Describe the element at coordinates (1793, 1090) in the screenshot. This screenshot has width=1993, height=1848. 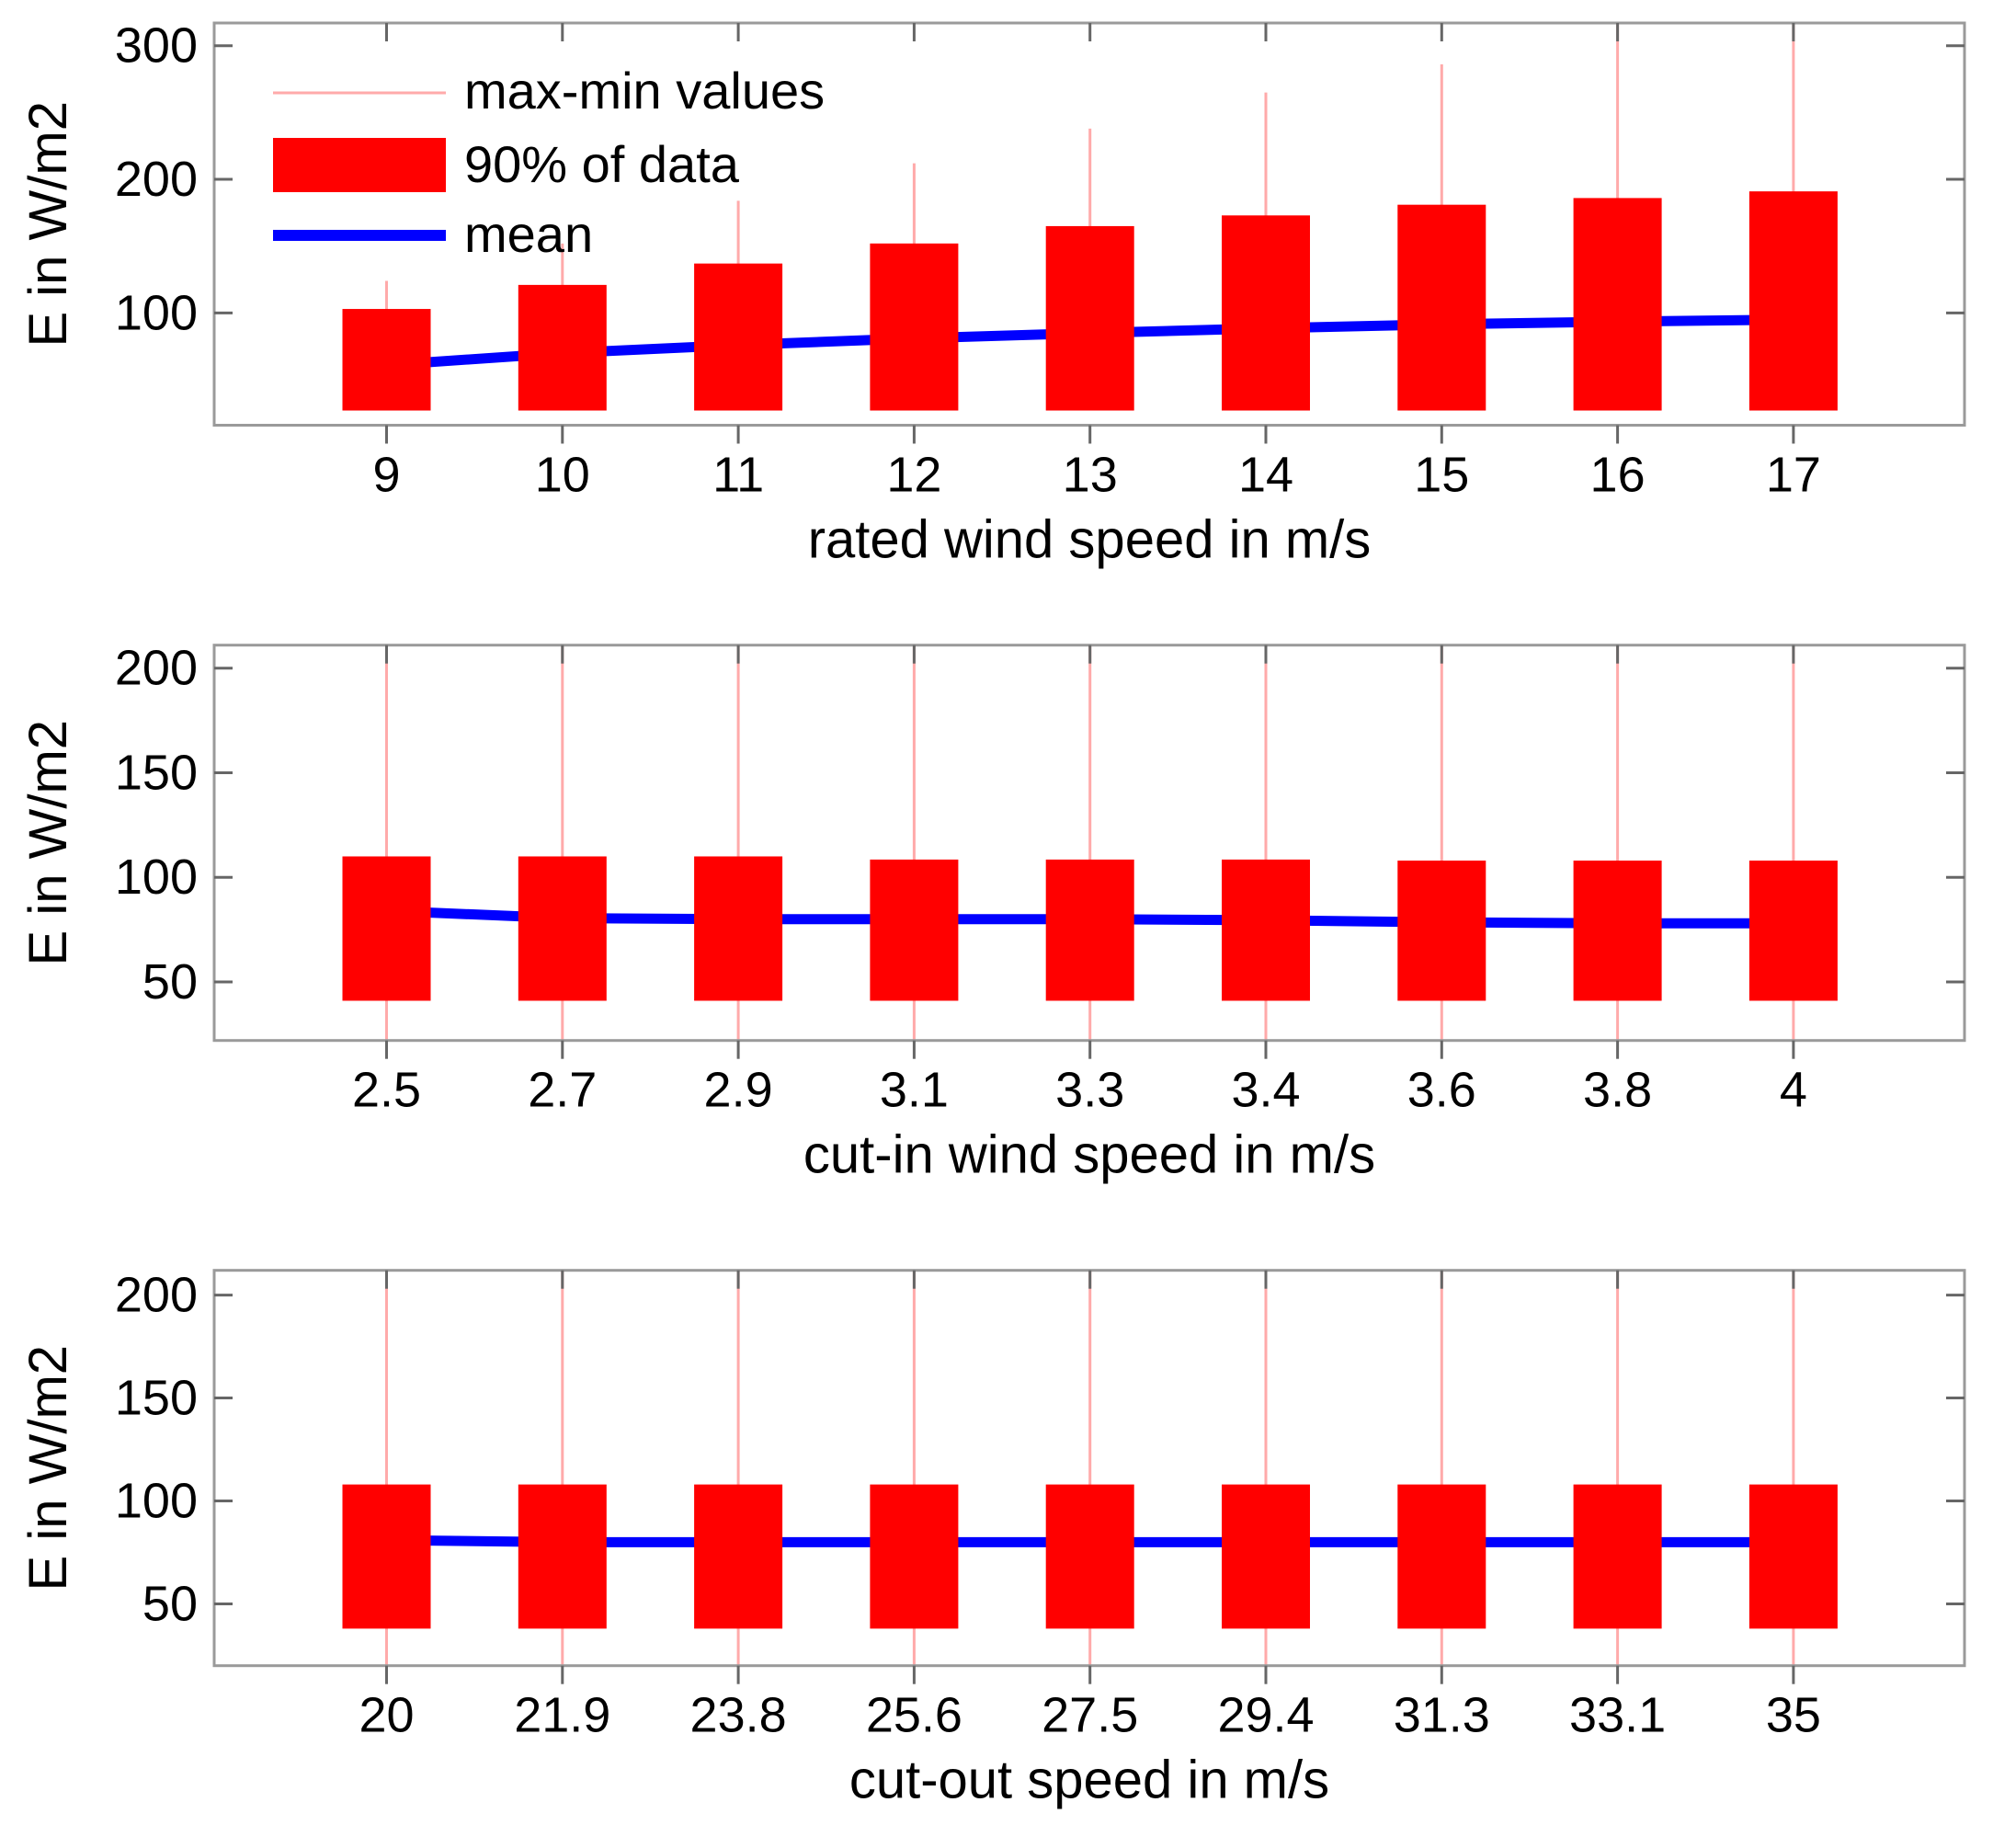
I see `x-tick-label: 4` at that location.